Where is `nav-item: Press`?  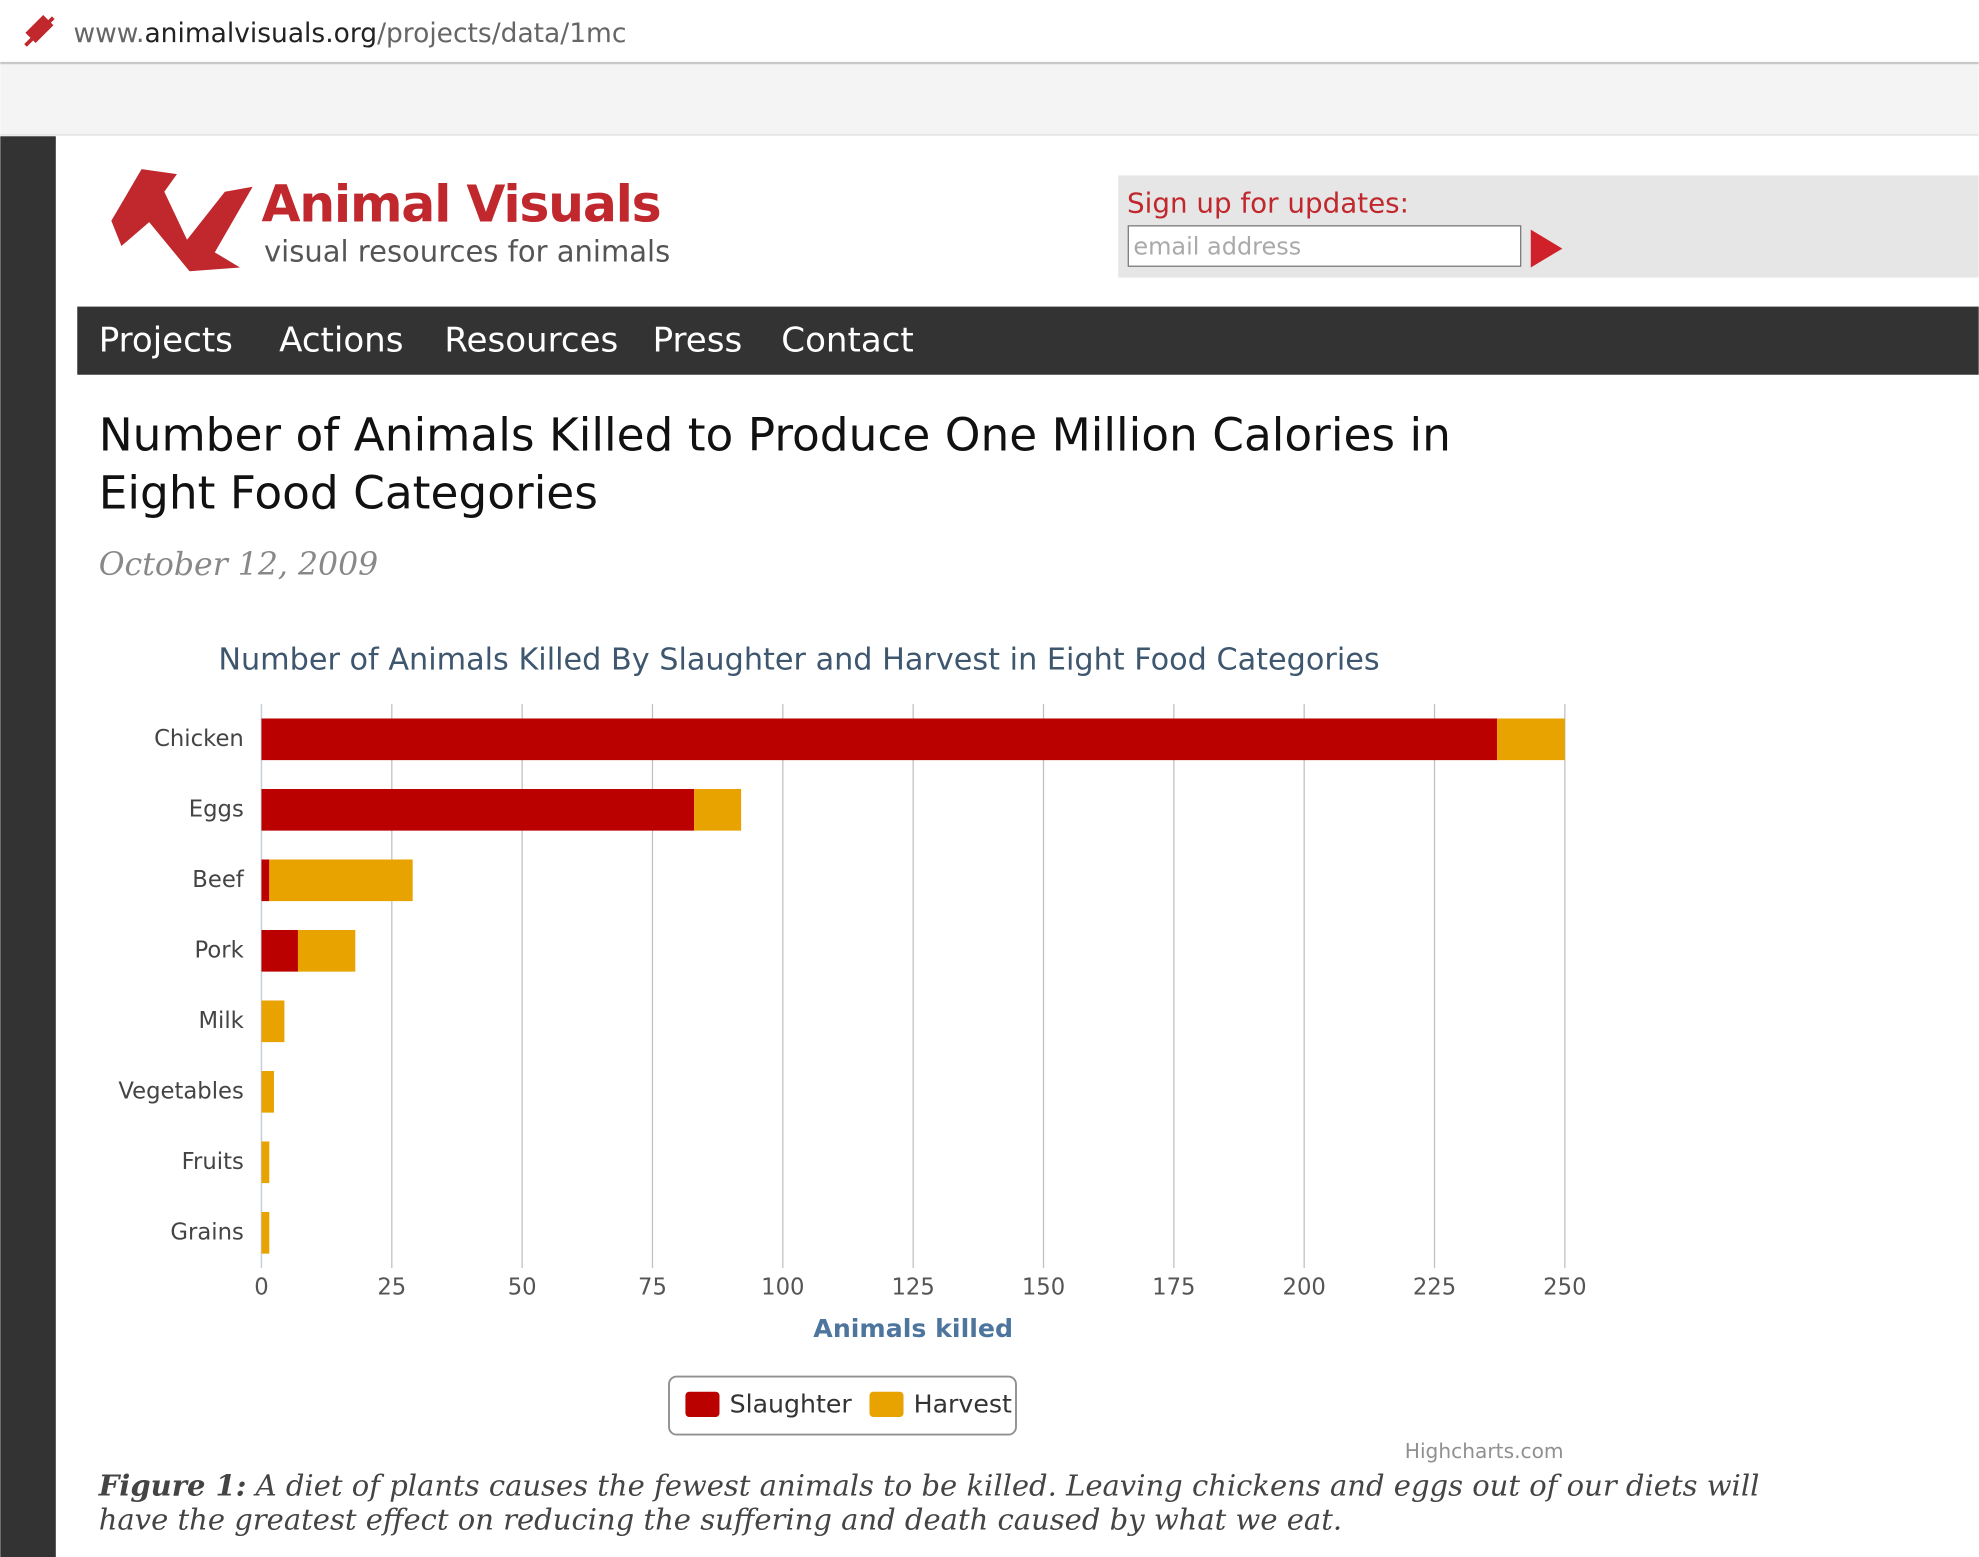
nav-item: Press is located at coordinates (698, 340).